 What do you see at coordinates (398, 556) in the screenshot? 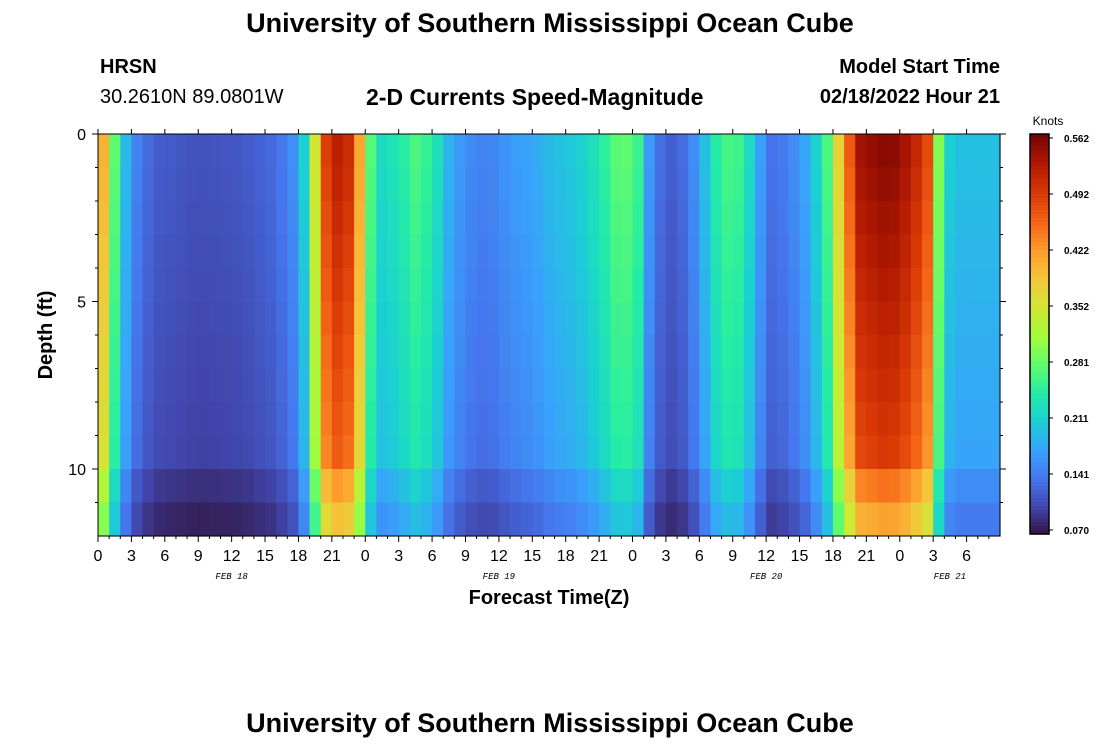
I see `x-tick-label: 3` at bounding box center [398, 556].